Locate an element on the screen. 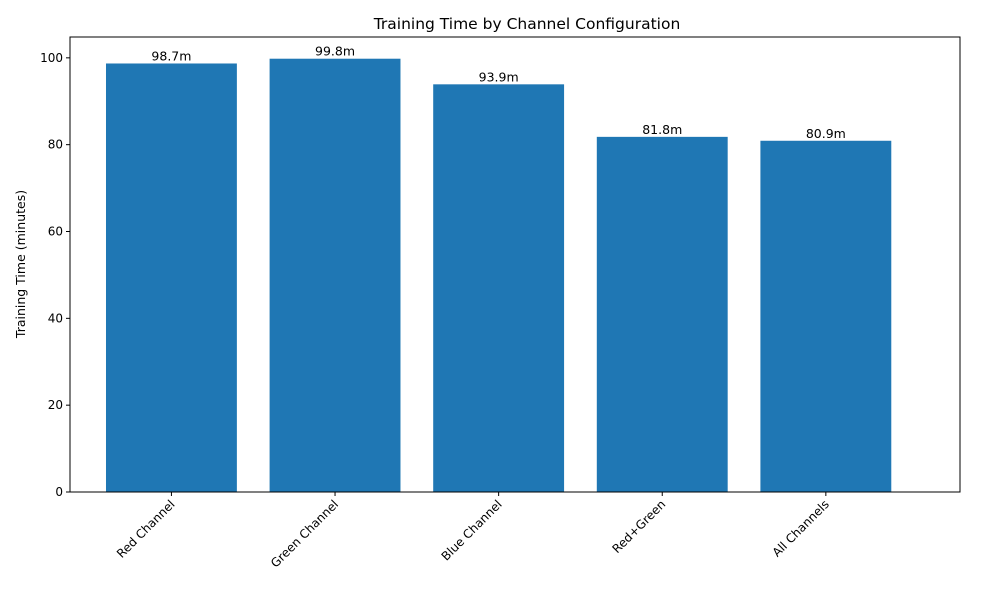 The height and width of the screenshot is (600, 1000). bar-value-label-2: 93.9m is located at coordinates (499, 76).